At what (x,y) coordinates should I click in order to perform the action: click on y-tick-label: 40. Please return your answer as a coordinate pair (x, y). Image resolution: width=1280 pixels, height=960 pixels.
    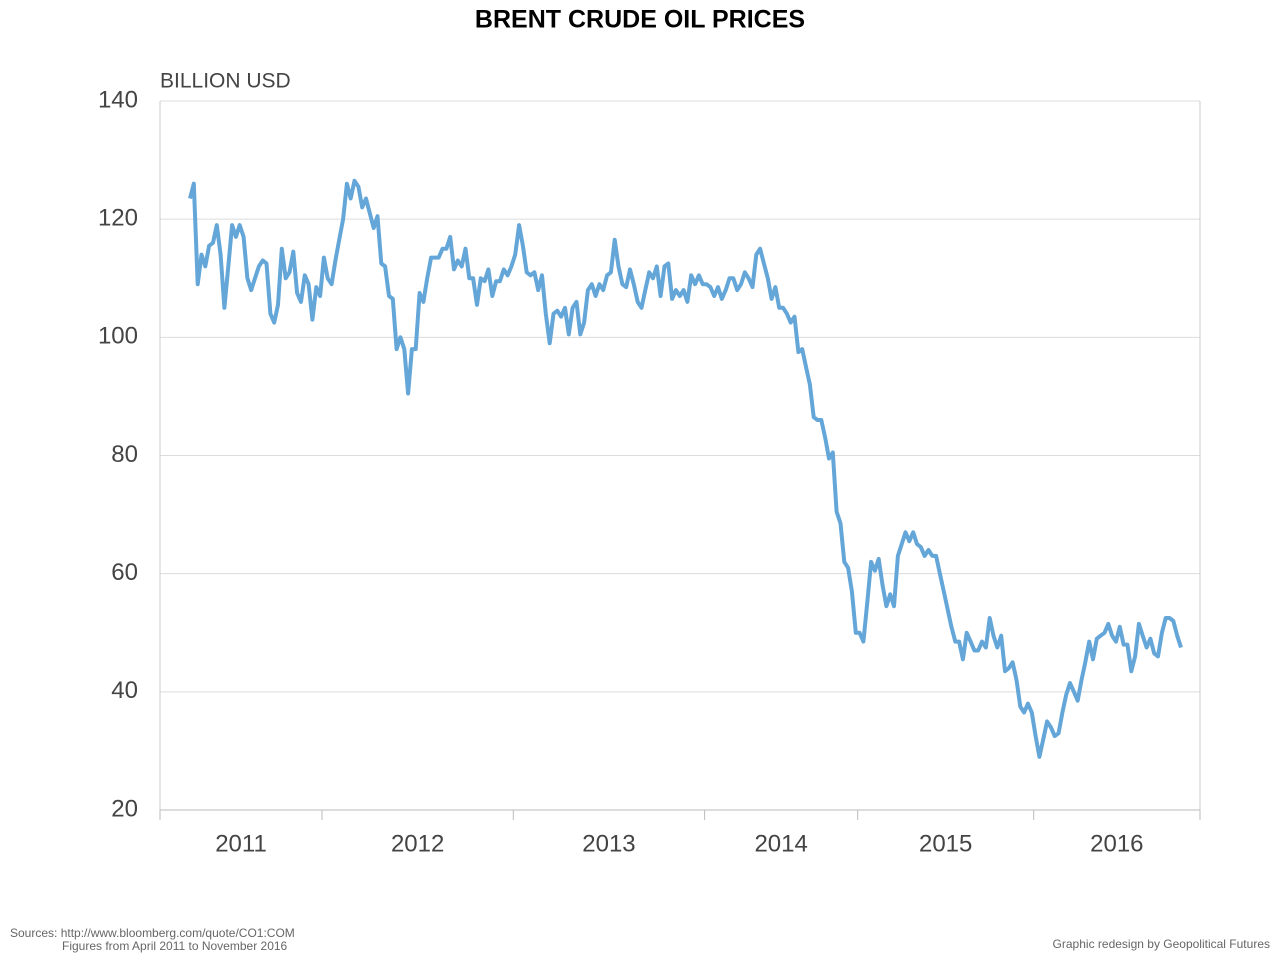
    Looking at the image, I should click on (124, 690).